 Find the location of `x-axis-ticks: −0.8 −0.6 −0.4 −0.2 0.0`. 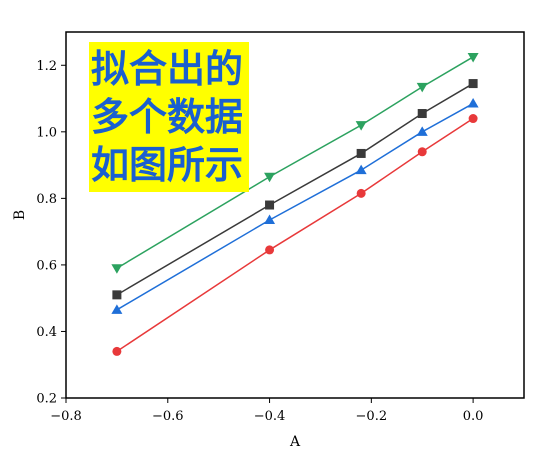

x-axis-ticks: −0.8 −0.6 −0.4 −0.2 0.0 is located at coordinates (266, 411).